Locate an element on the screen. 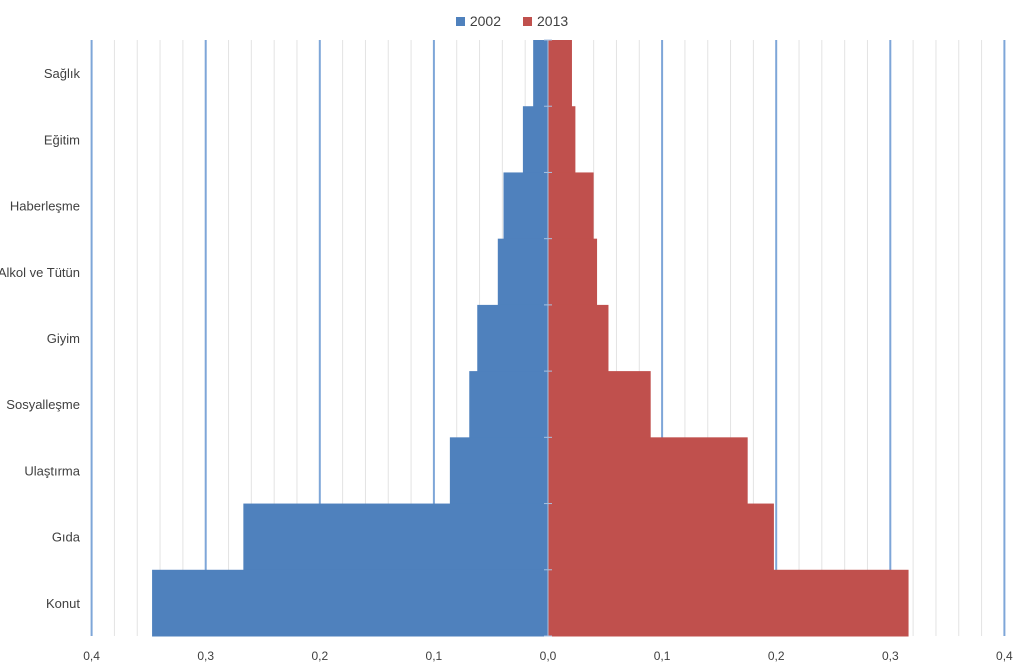  legend: 2002 2013 is located at coordinates (512, 21).